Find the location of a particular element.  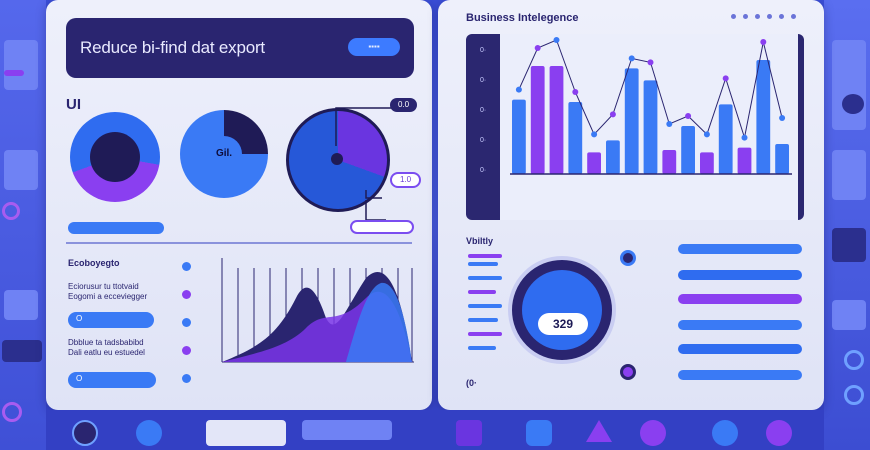

gauge-value: 329 is located at coordinates (563, 324).